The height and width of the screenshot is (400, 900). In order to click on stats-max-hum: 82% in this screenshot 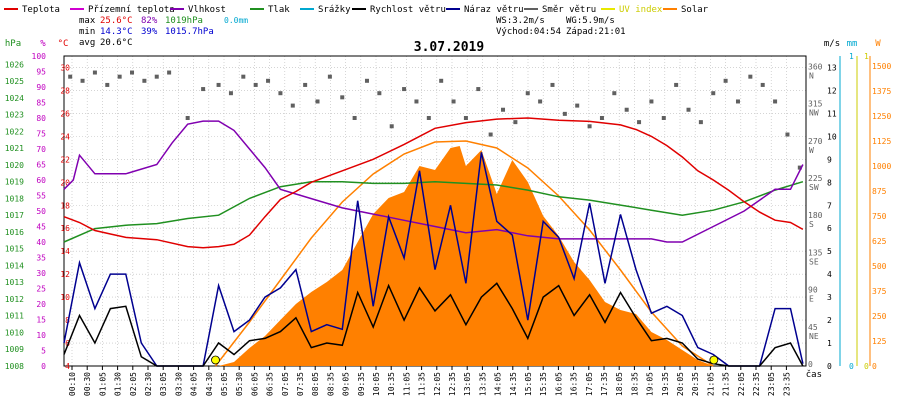, I will do `click(149, 21)`.